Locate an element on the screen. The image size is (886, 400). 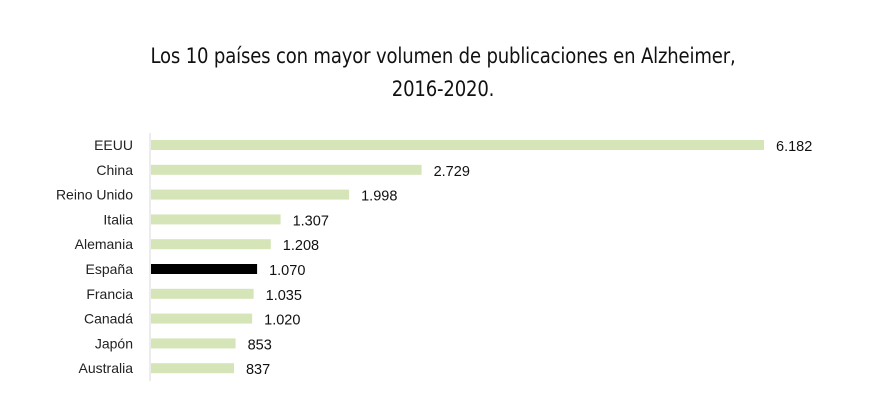
value-label-australia: 837 is located at coordinates (258, 370).